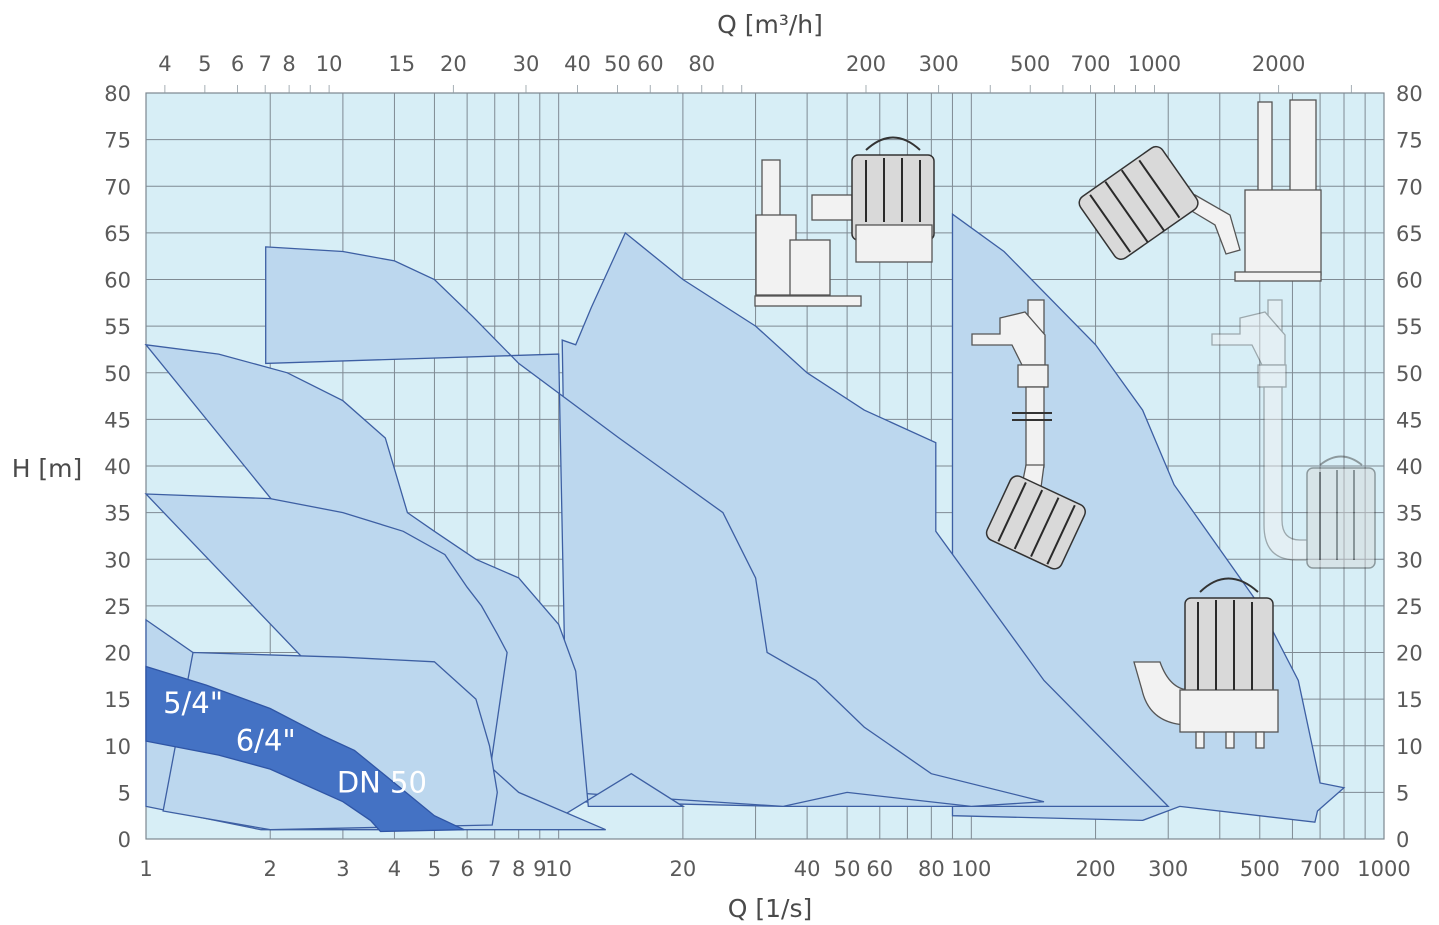  Describe the element at coordinates (1409, 94) in the screenshot. I see `y2-tick-label: 80` at that location.